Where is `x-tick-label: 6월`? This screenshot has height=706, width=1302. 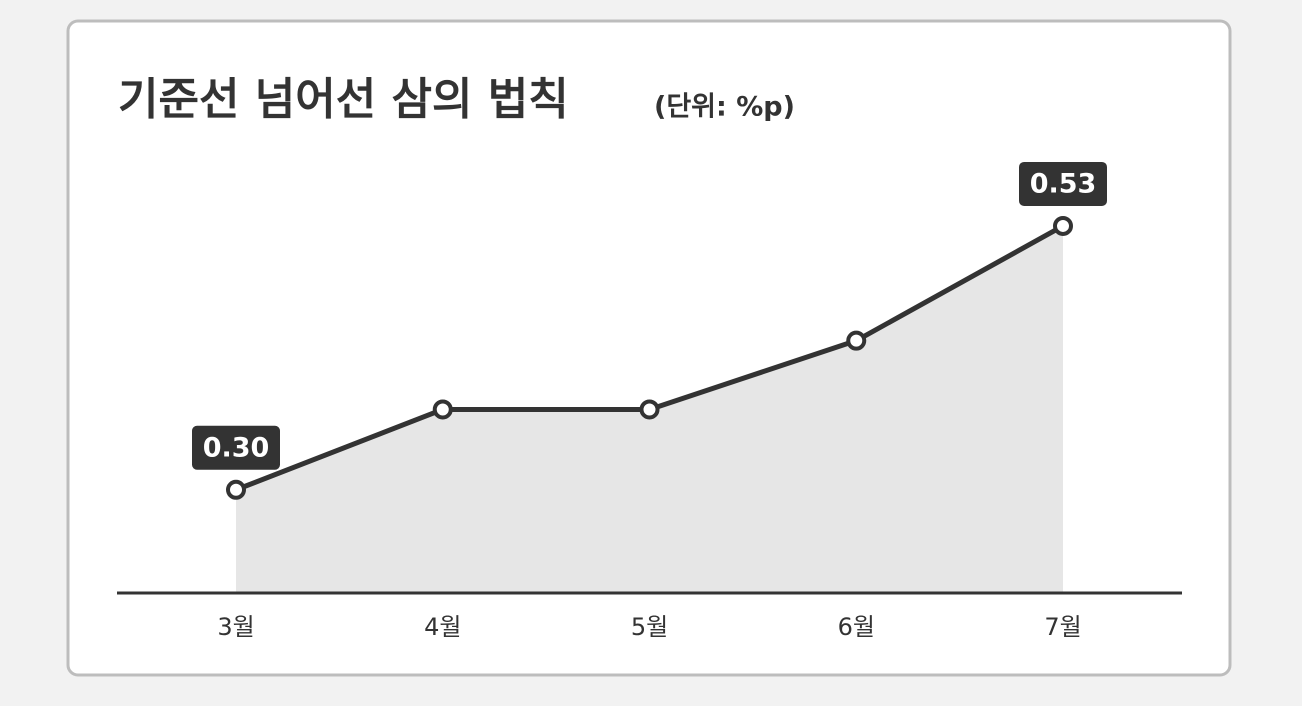 x-tick-label: 6월 is located at coordinates (856, 627).